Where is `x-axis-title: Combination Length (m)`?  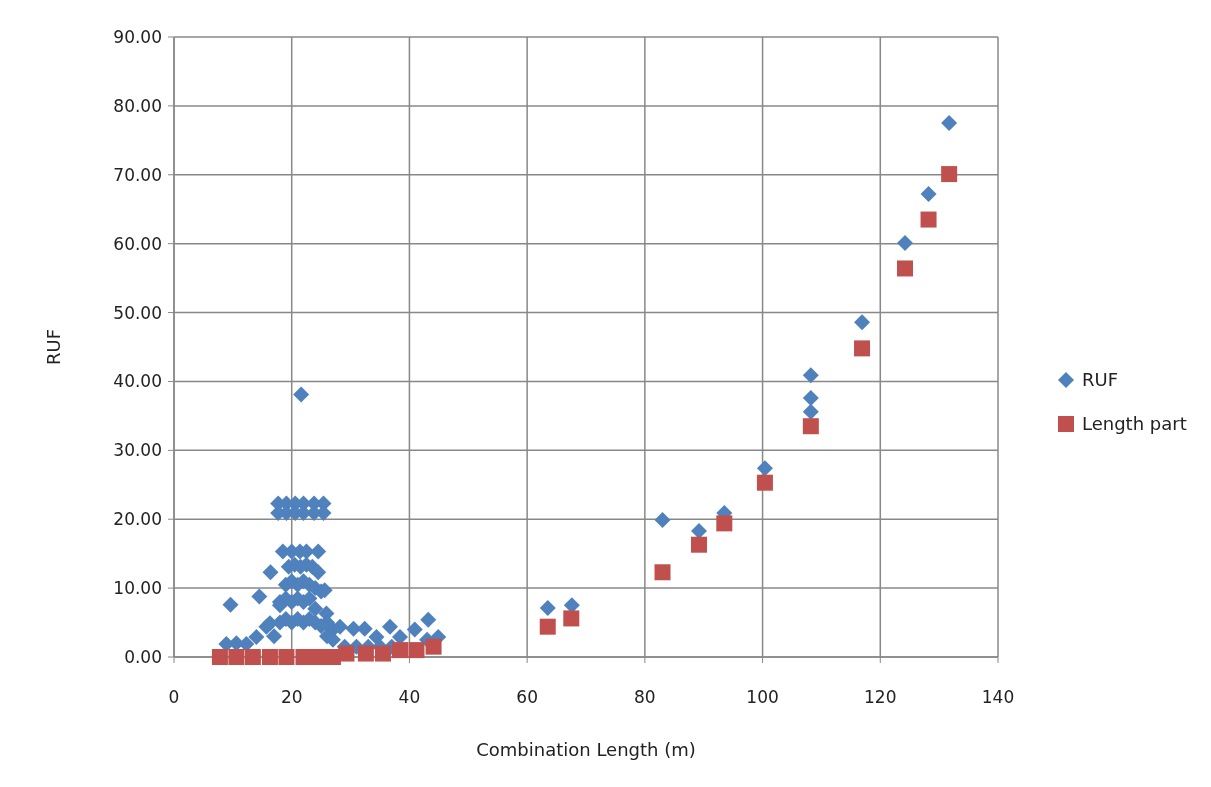 x-axis-title: Combination Length (m) is located at coordinates (586, 749).